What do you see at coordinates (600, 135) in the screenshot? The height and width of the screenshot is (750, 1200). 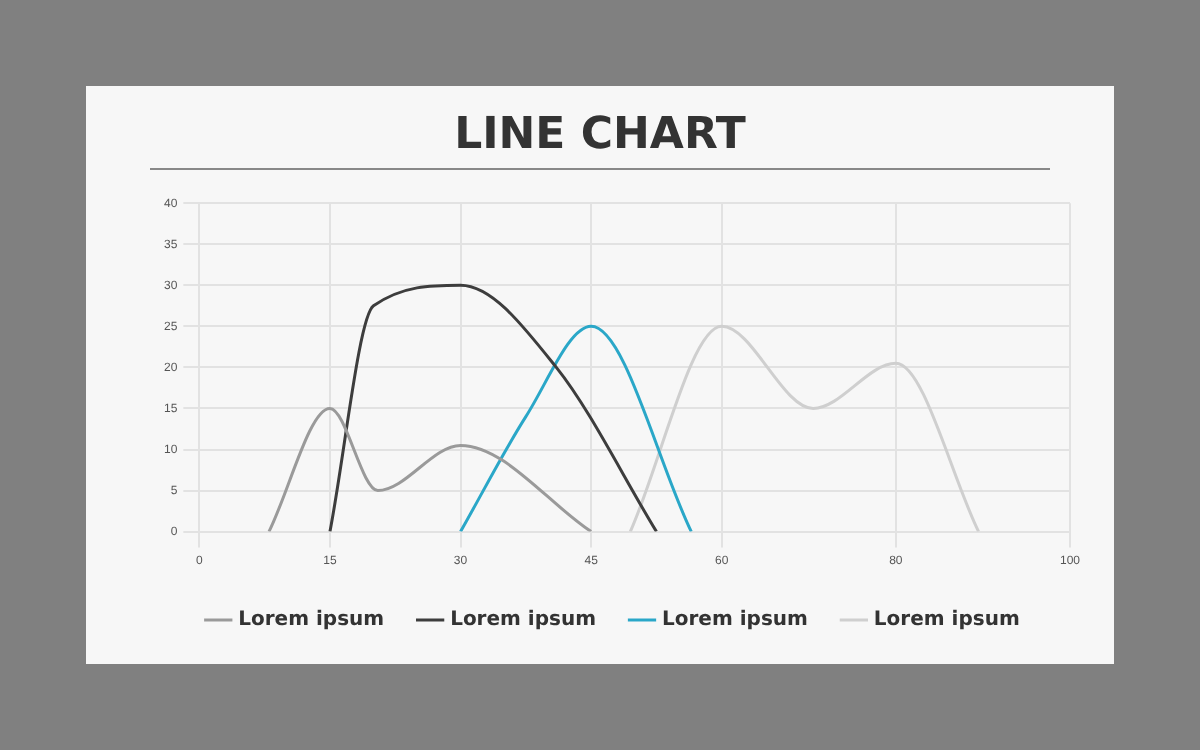 I see `chart-title: LINE CHART` at bounding box center [600, 135].